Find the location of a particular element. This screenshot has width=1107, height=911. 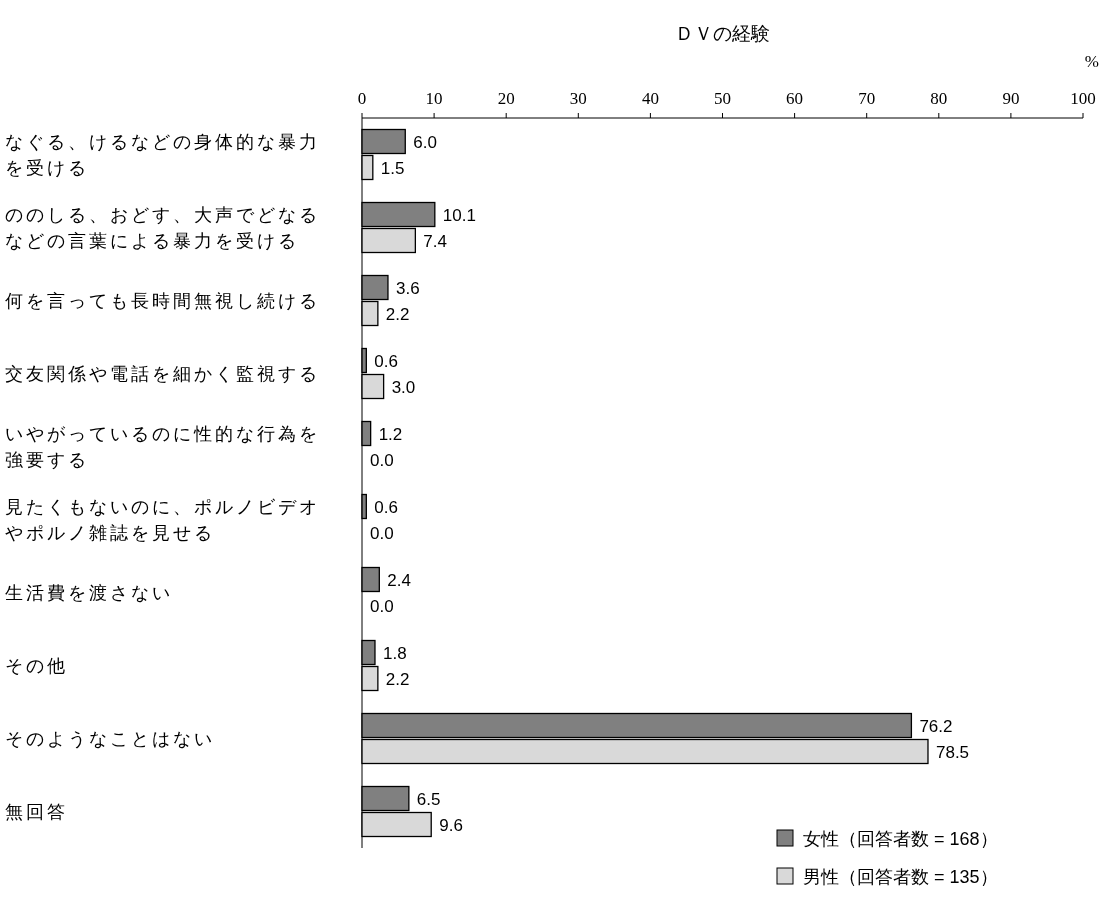

y-tick-label: その他 is located at coordinates (36, 665).